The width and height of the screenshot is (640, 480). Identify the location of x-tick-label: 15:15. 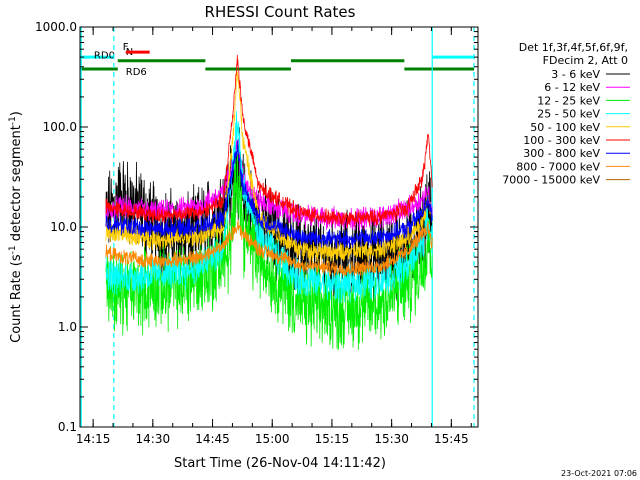
(332, 439).